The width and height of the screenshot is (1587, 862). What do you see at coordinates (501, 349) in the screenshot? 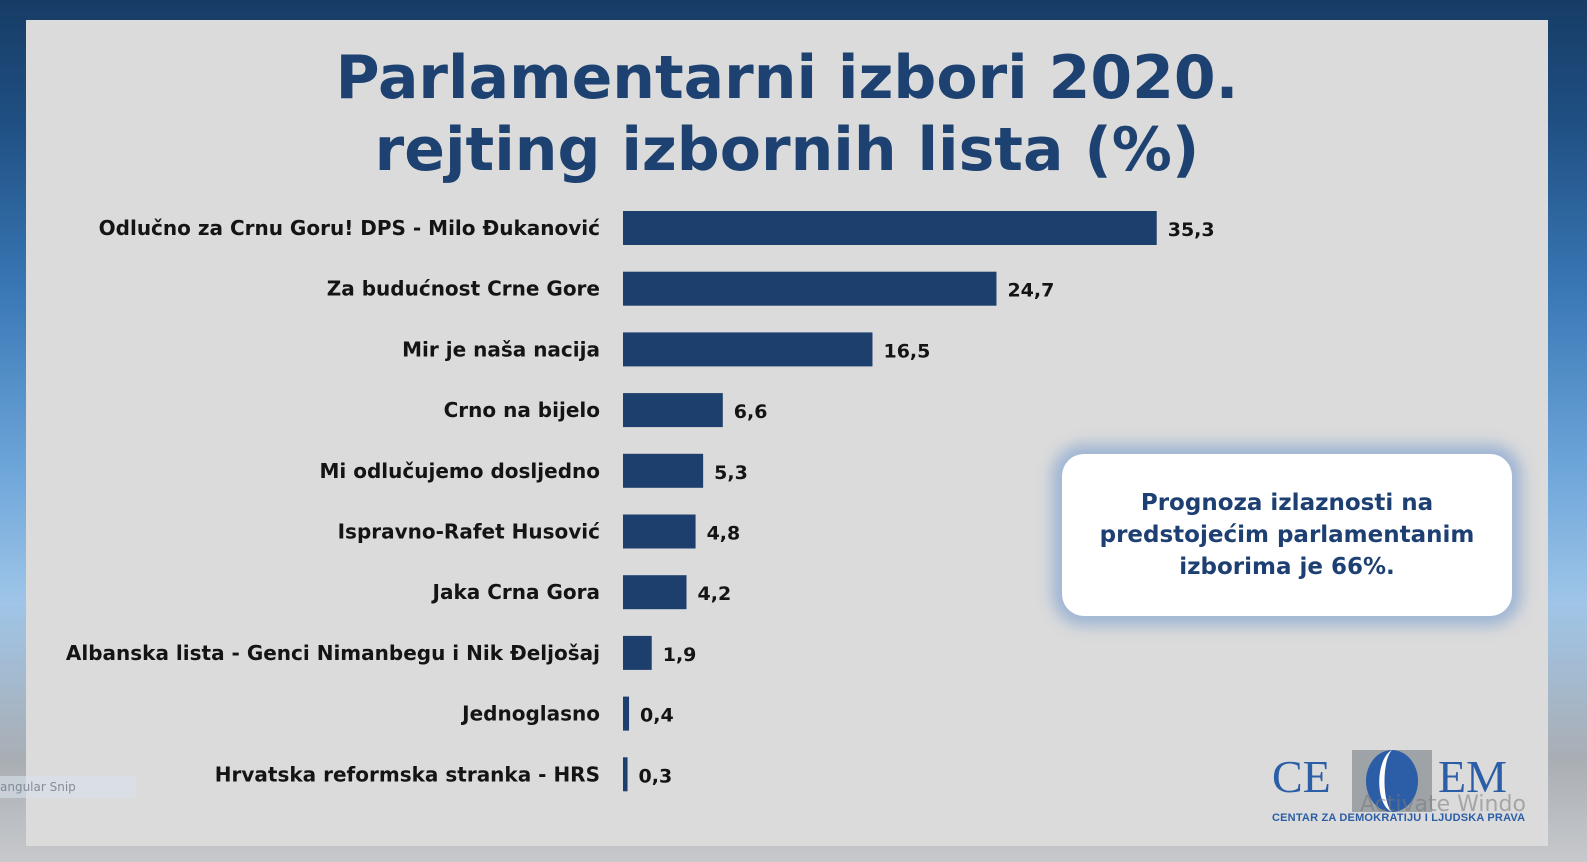
I see `category-label: Mir je naša nacija` at bounding box center [501, 349].